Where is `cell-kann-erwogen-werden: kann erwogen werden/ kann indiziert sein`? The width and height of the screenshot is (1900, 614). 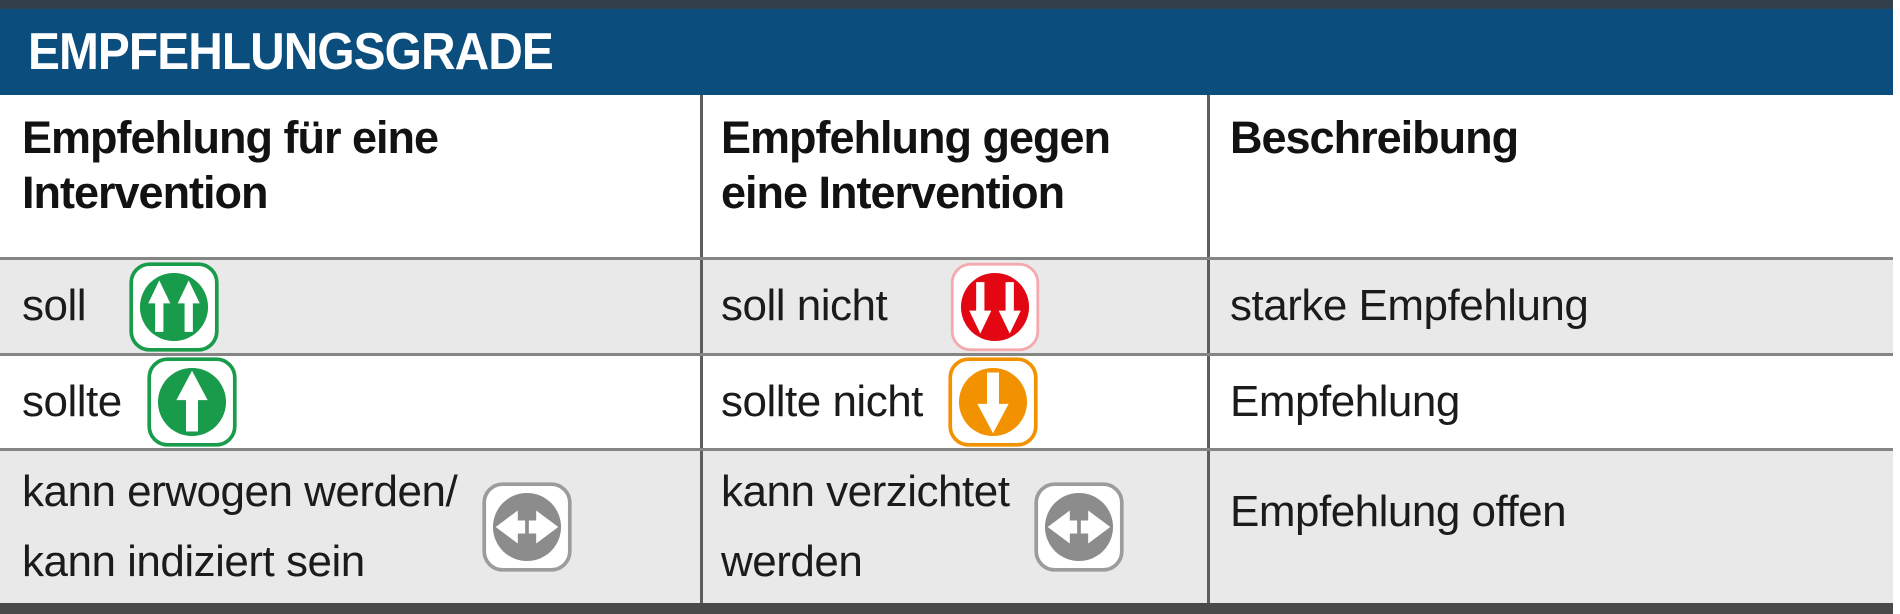 cell-kann-erwogen-werden: kann erwogen werden/ kann indiziert sein is located at coordinates (350, 527).